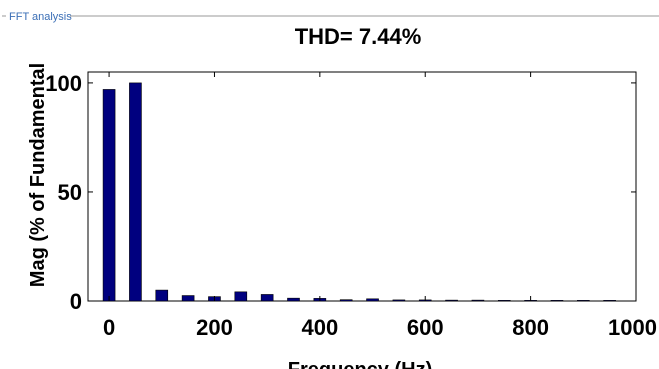  I want to click on x-tick-label: 800, so click(530, 327).